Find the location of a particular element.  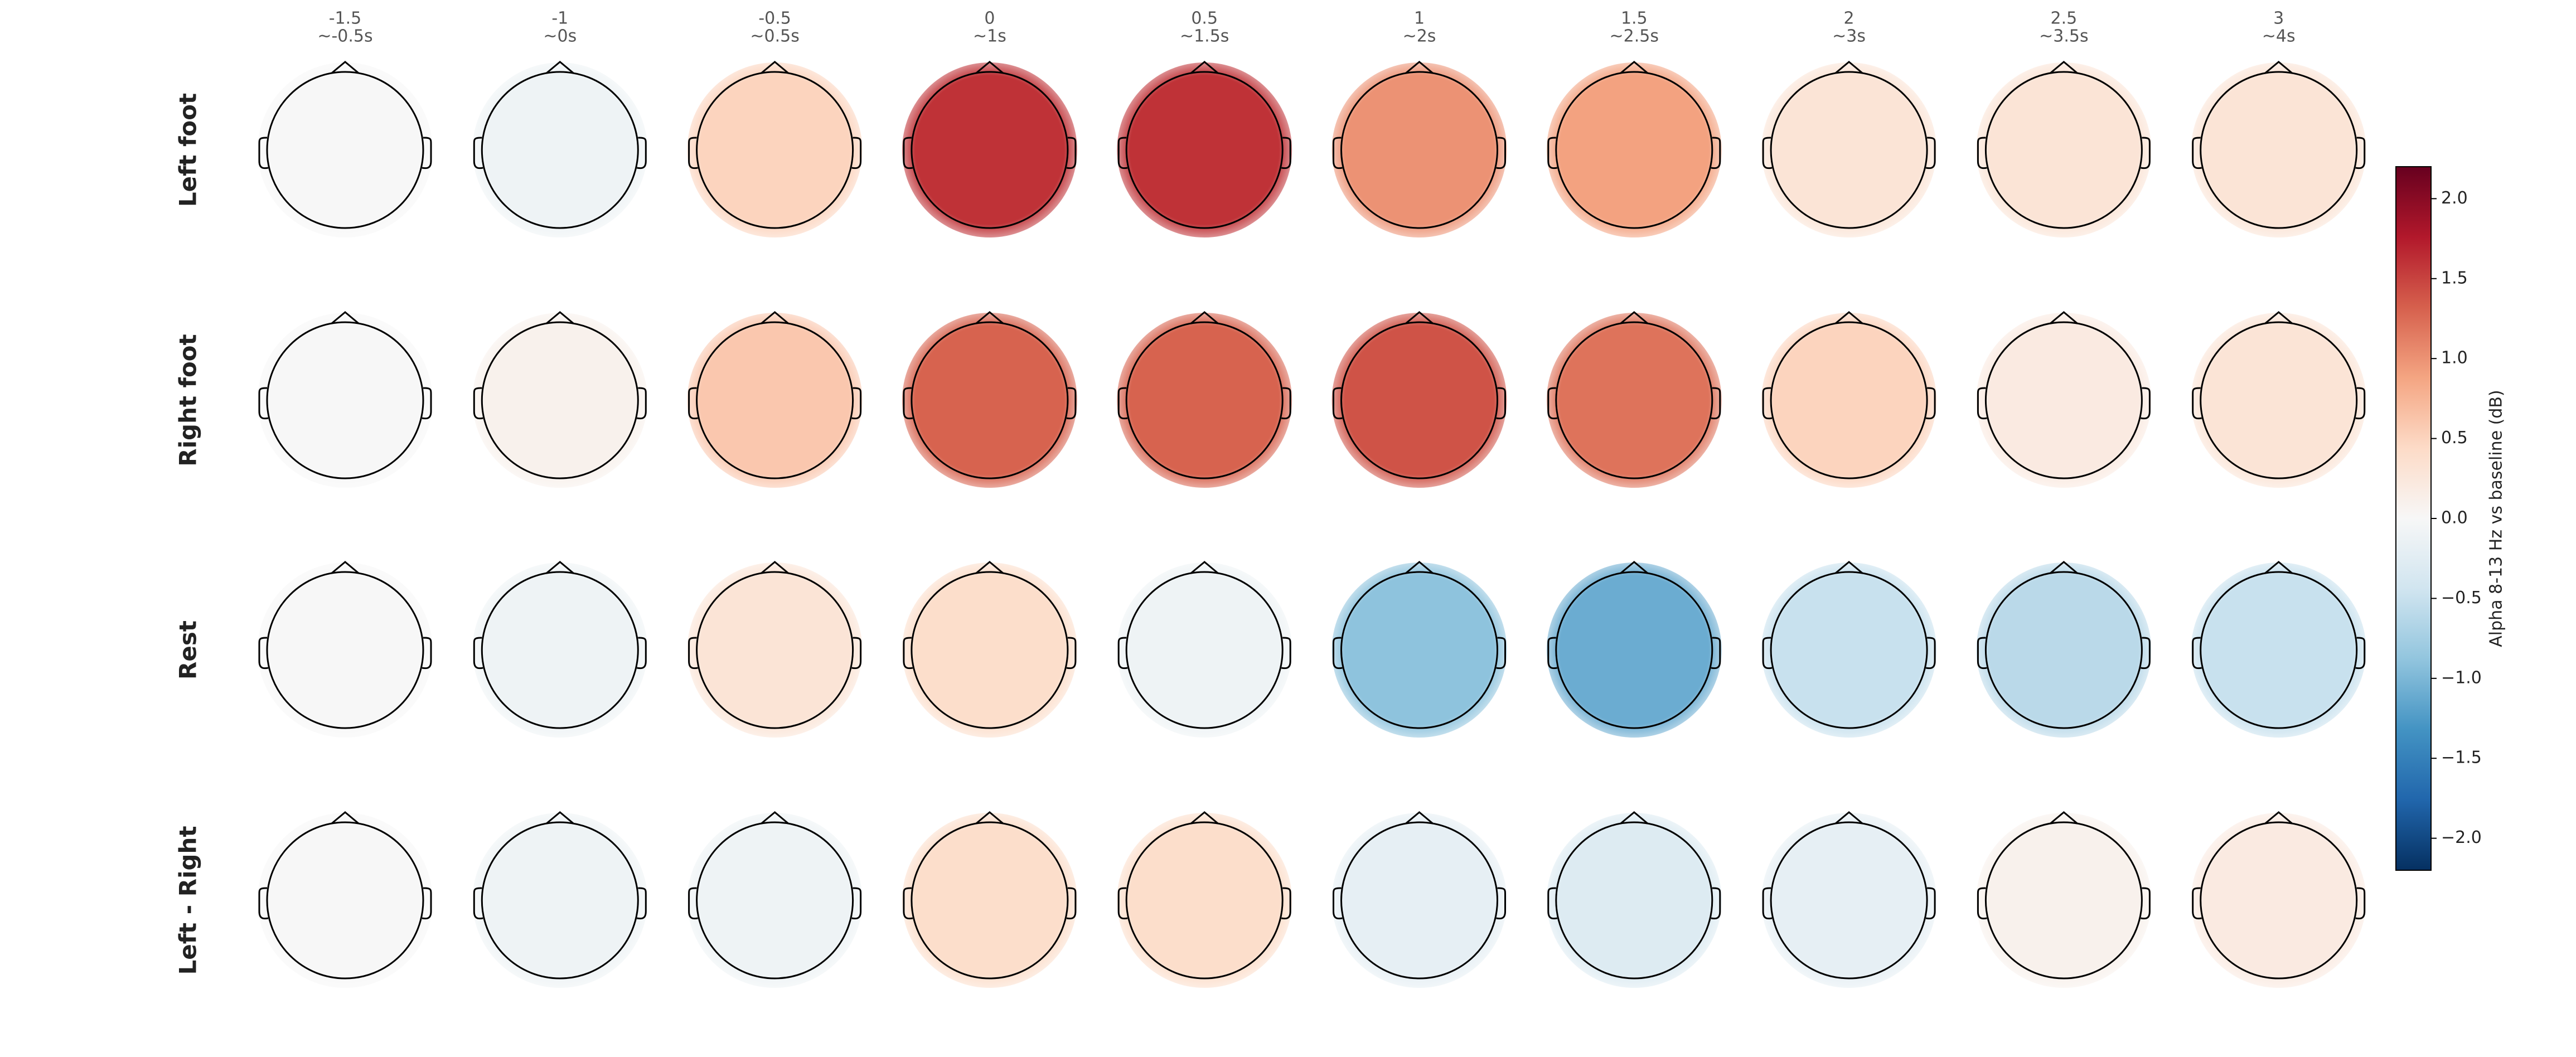

colorbar-tick-label: −2.0 is located at coordinates (2462, 838).